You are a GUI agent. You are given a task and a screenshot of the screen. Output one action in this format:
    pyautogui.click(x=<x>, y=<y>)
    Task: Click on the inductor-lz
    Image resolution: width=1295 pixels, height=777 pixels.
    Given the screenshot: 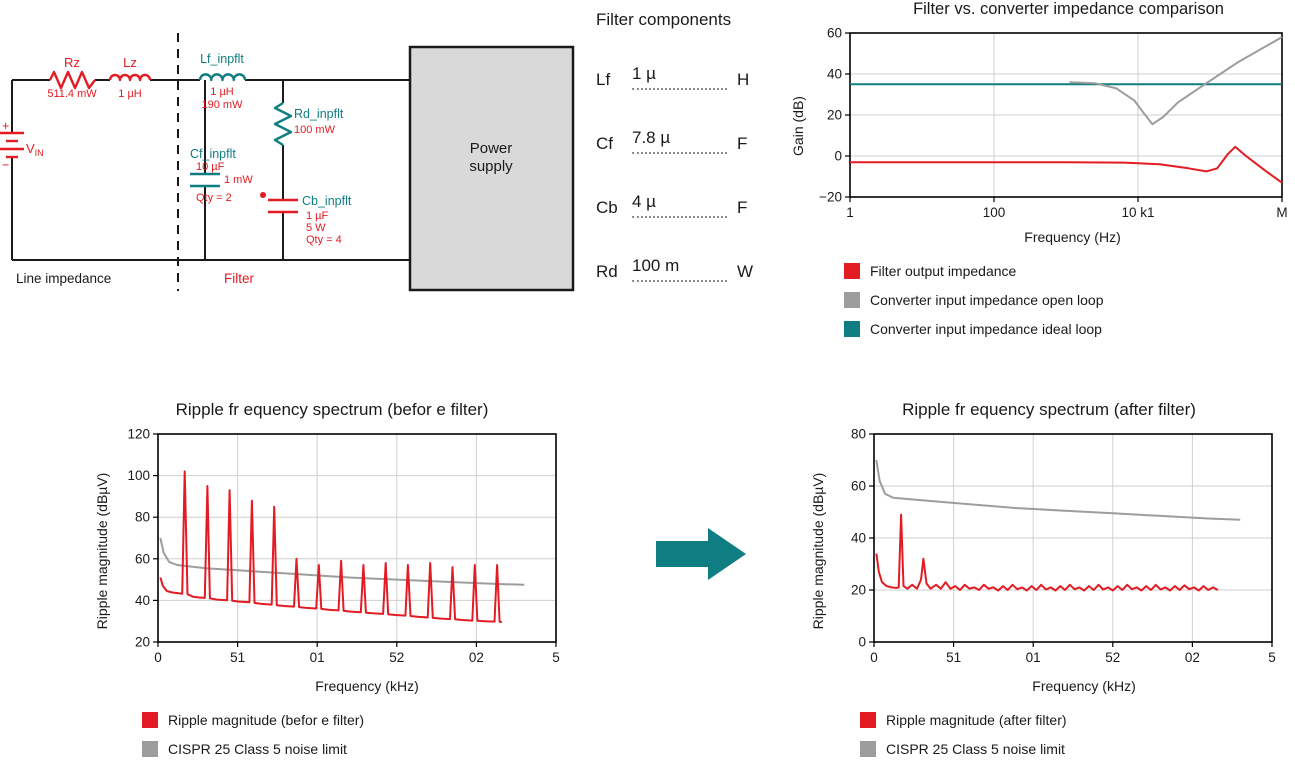 What is the action you would take?
    pyautogui.click(x=130, y=77)
    